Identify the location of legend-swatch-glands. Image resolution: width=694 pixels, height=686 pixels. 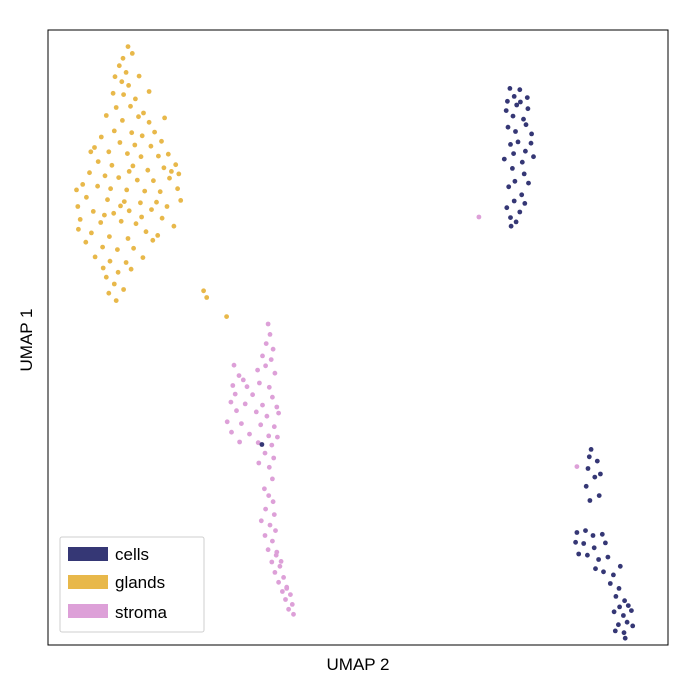
(88, 582).